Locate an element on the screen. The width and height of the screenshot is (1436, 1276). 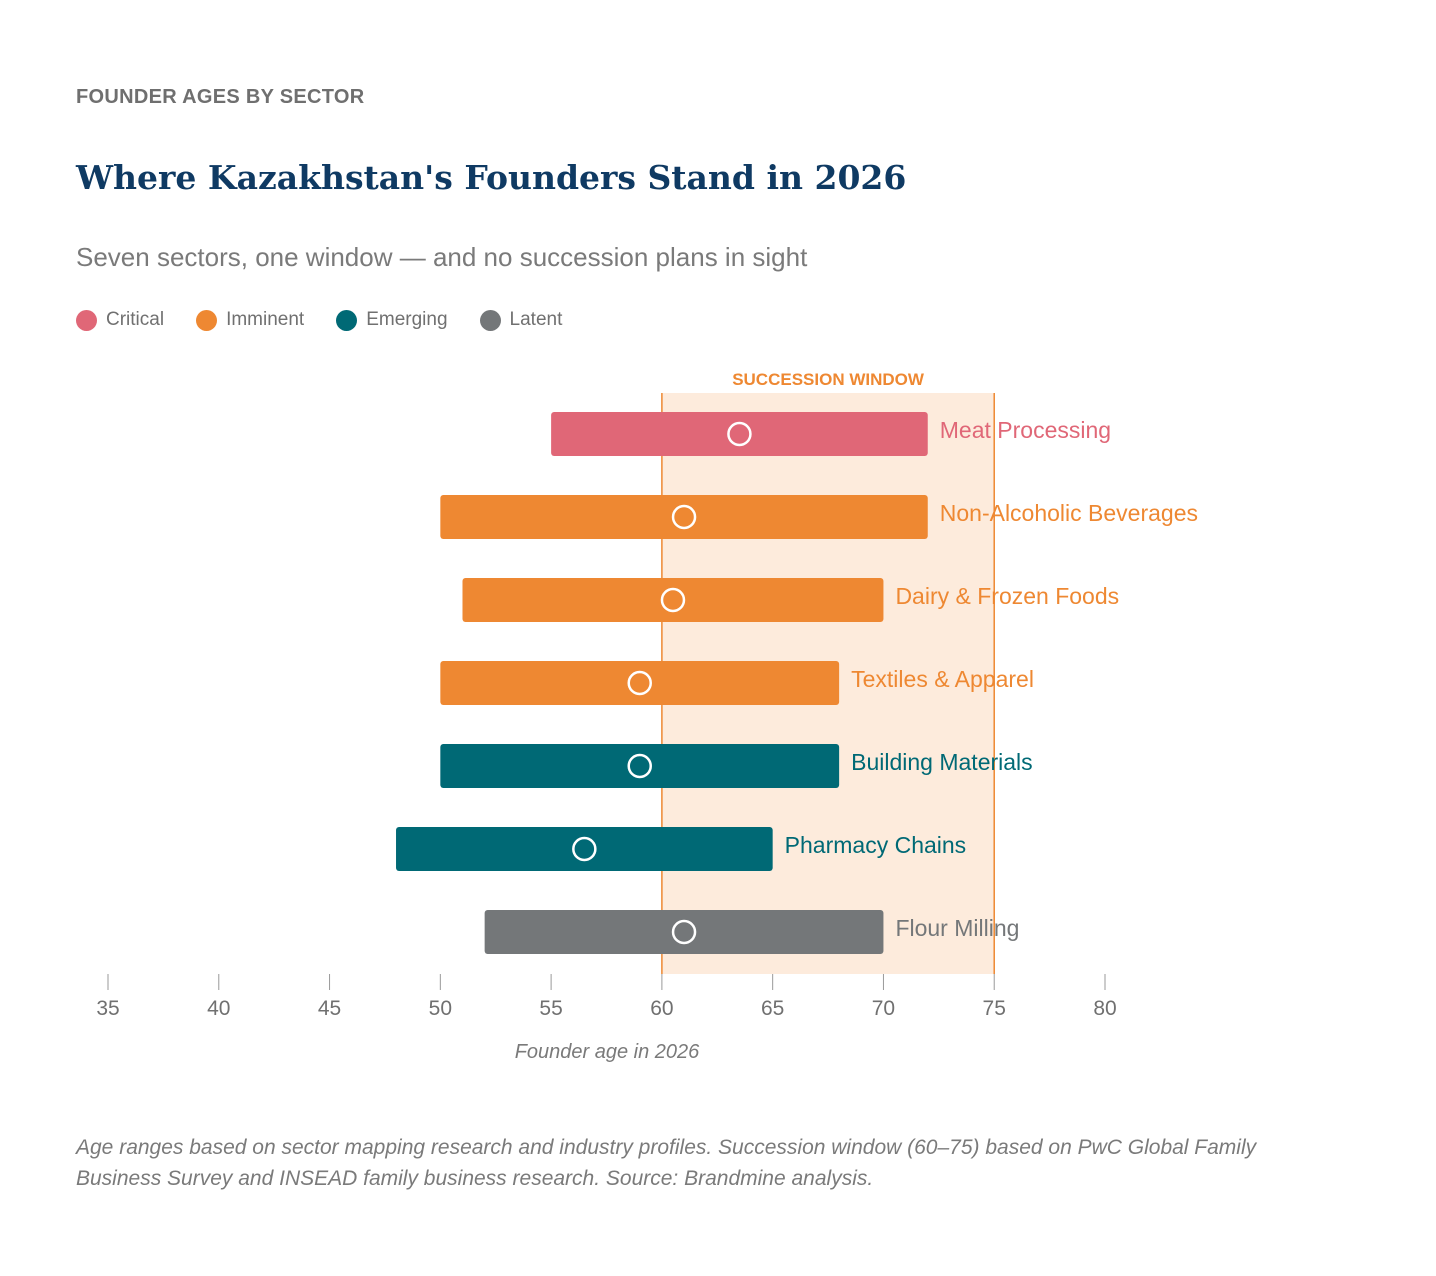
legend-label: Emerging is located at coordinates (407, 319).